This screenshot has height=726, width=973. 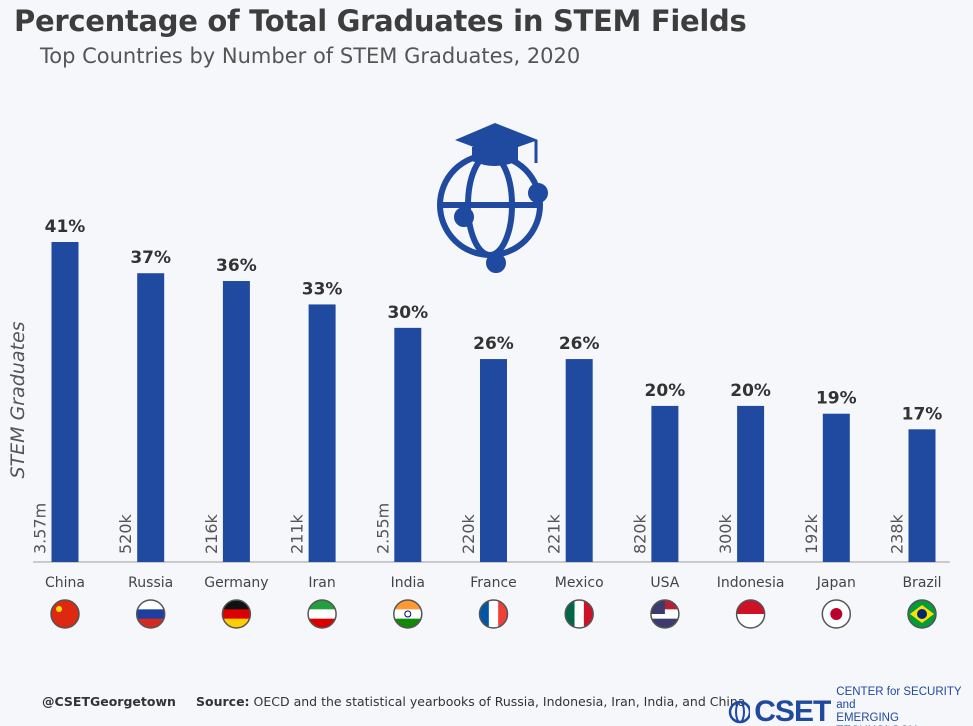 What do you see at coordinates (792, 710) in the screenshot?
I see `logo-mark: CSET` at bounding box center [792, 710].